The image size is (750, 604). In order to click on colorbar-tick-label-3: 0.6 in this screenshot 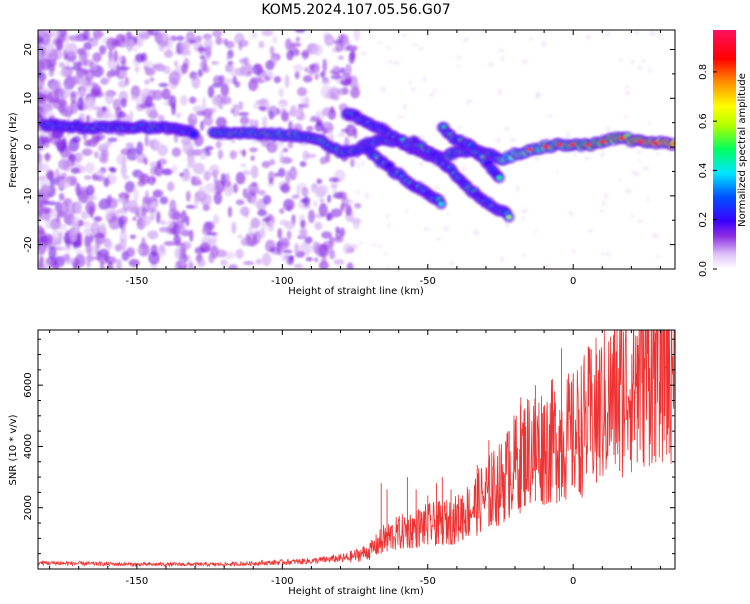, I will do `click(703, 121)`.